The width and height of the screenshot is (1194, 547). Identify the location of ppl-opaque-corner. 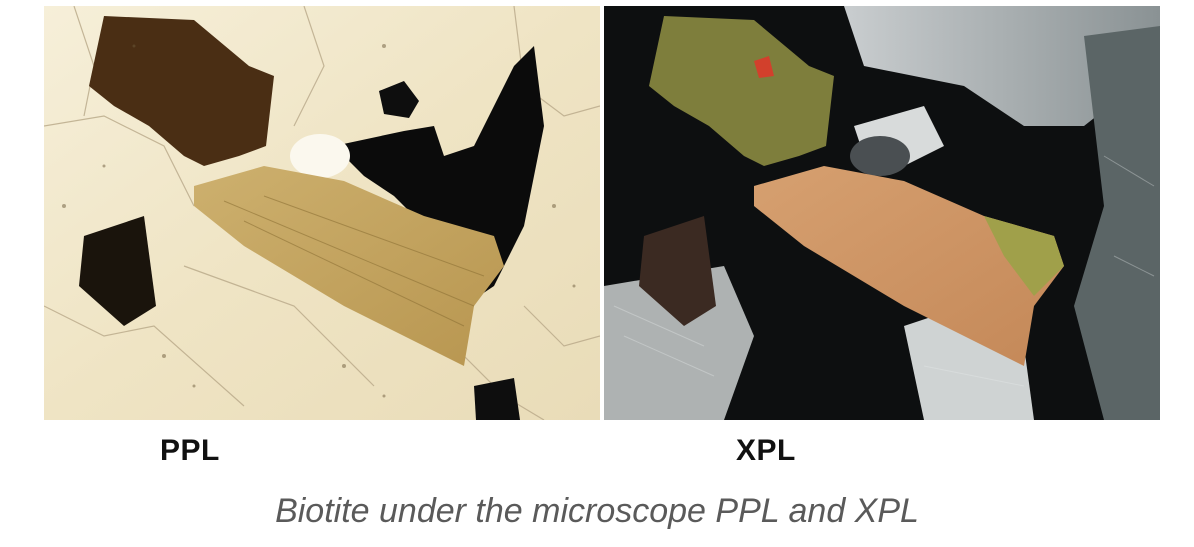
(497, 399).